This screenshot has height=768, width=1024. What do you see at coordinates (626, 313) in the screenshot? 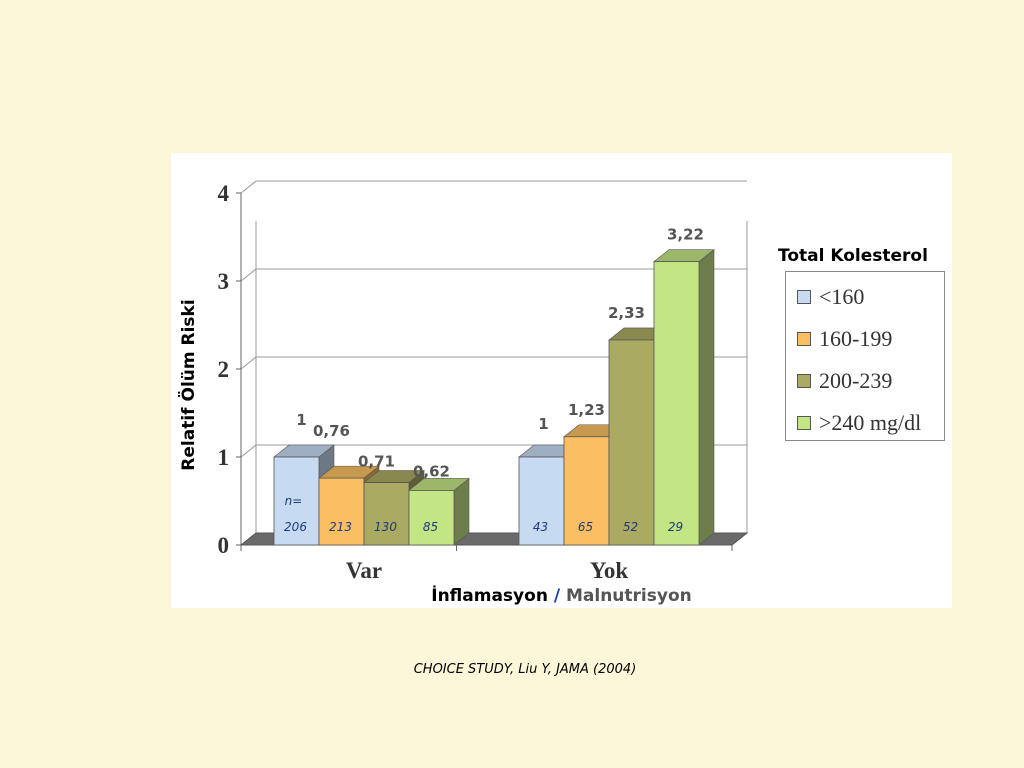
I see `value-label: 2,33` at bounding box center [626, 313].